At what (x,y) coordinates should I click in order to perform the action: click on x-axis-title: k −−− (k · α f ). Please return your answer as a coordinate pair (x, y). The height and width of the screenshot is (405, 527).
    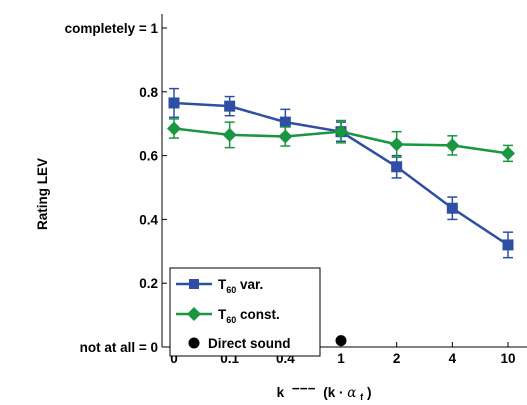
    Looking at the image, I should click on (324, 392).